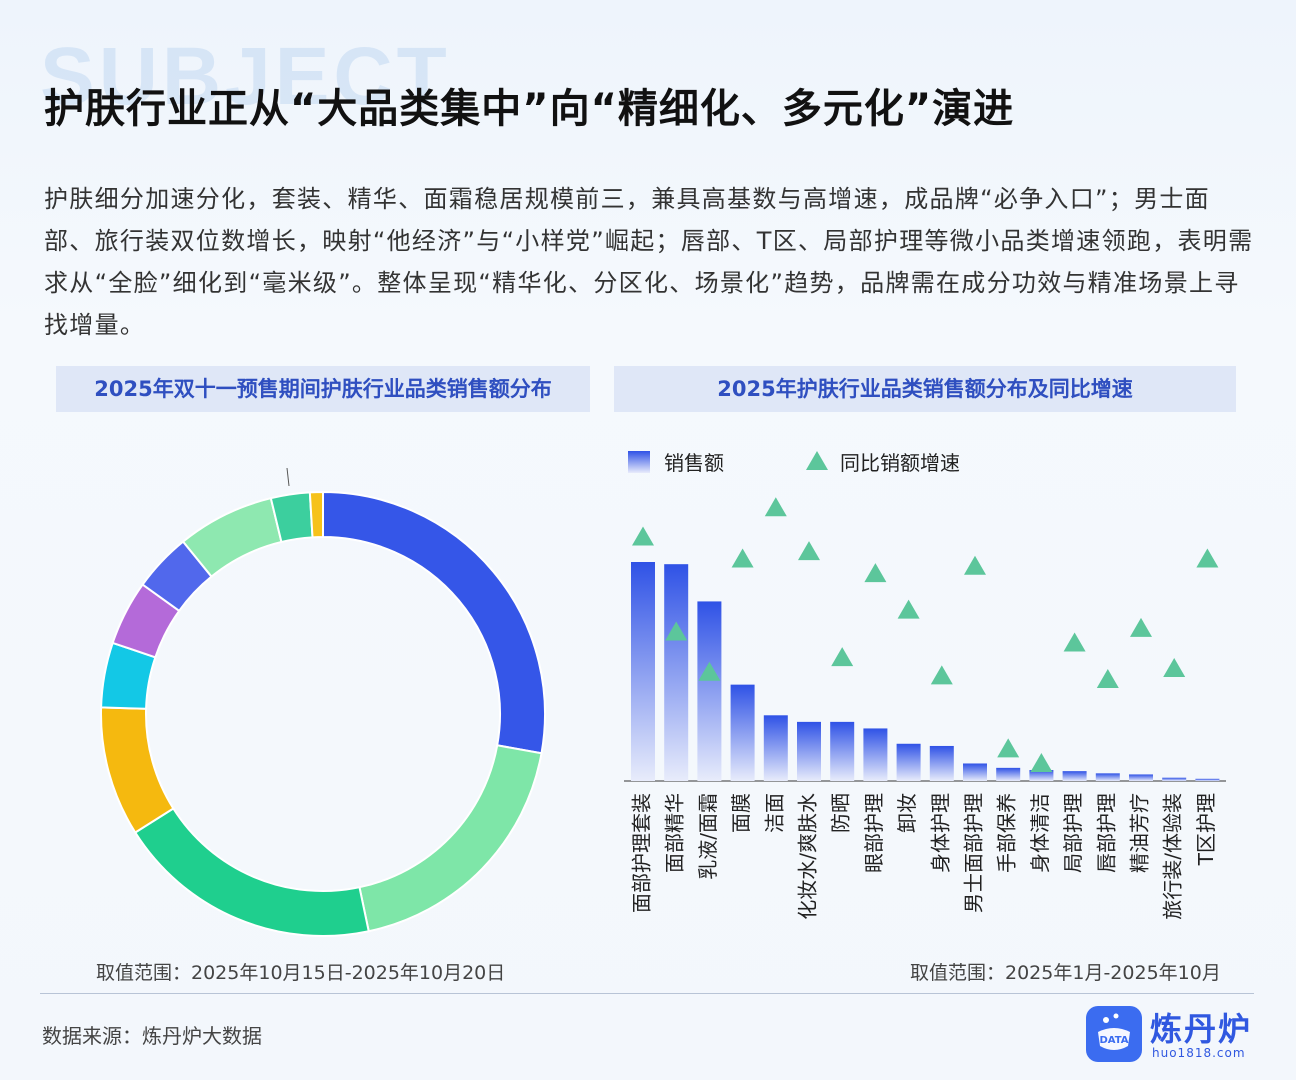 The height and width of the screenshot is (1080, 1296). Describe the element at coordinates (1140, 833) in the screenshot. I see `x-tick-label: 精油芳疗` at that location.